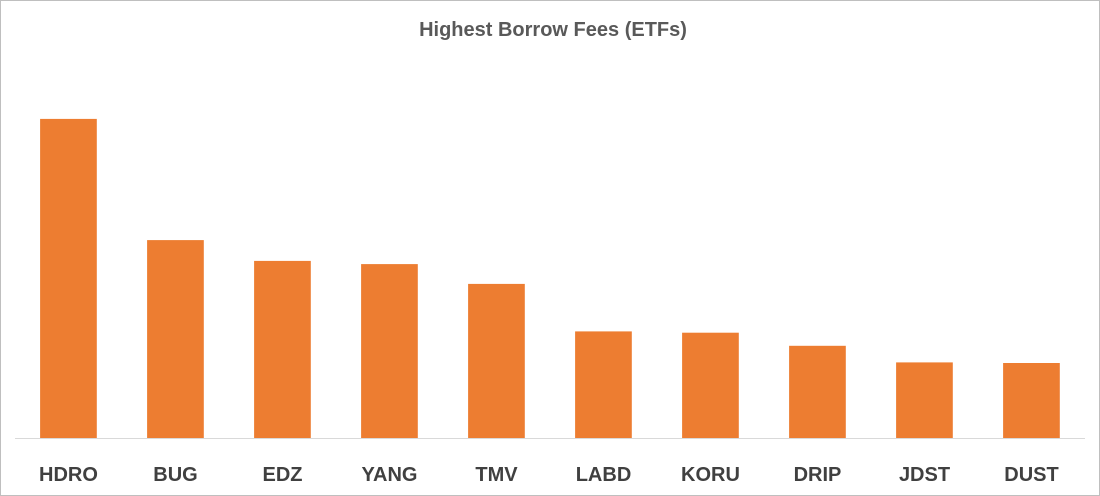 This screenshot has height=496, width=1100. I want to click on bar-dust, so click(1031, 400).